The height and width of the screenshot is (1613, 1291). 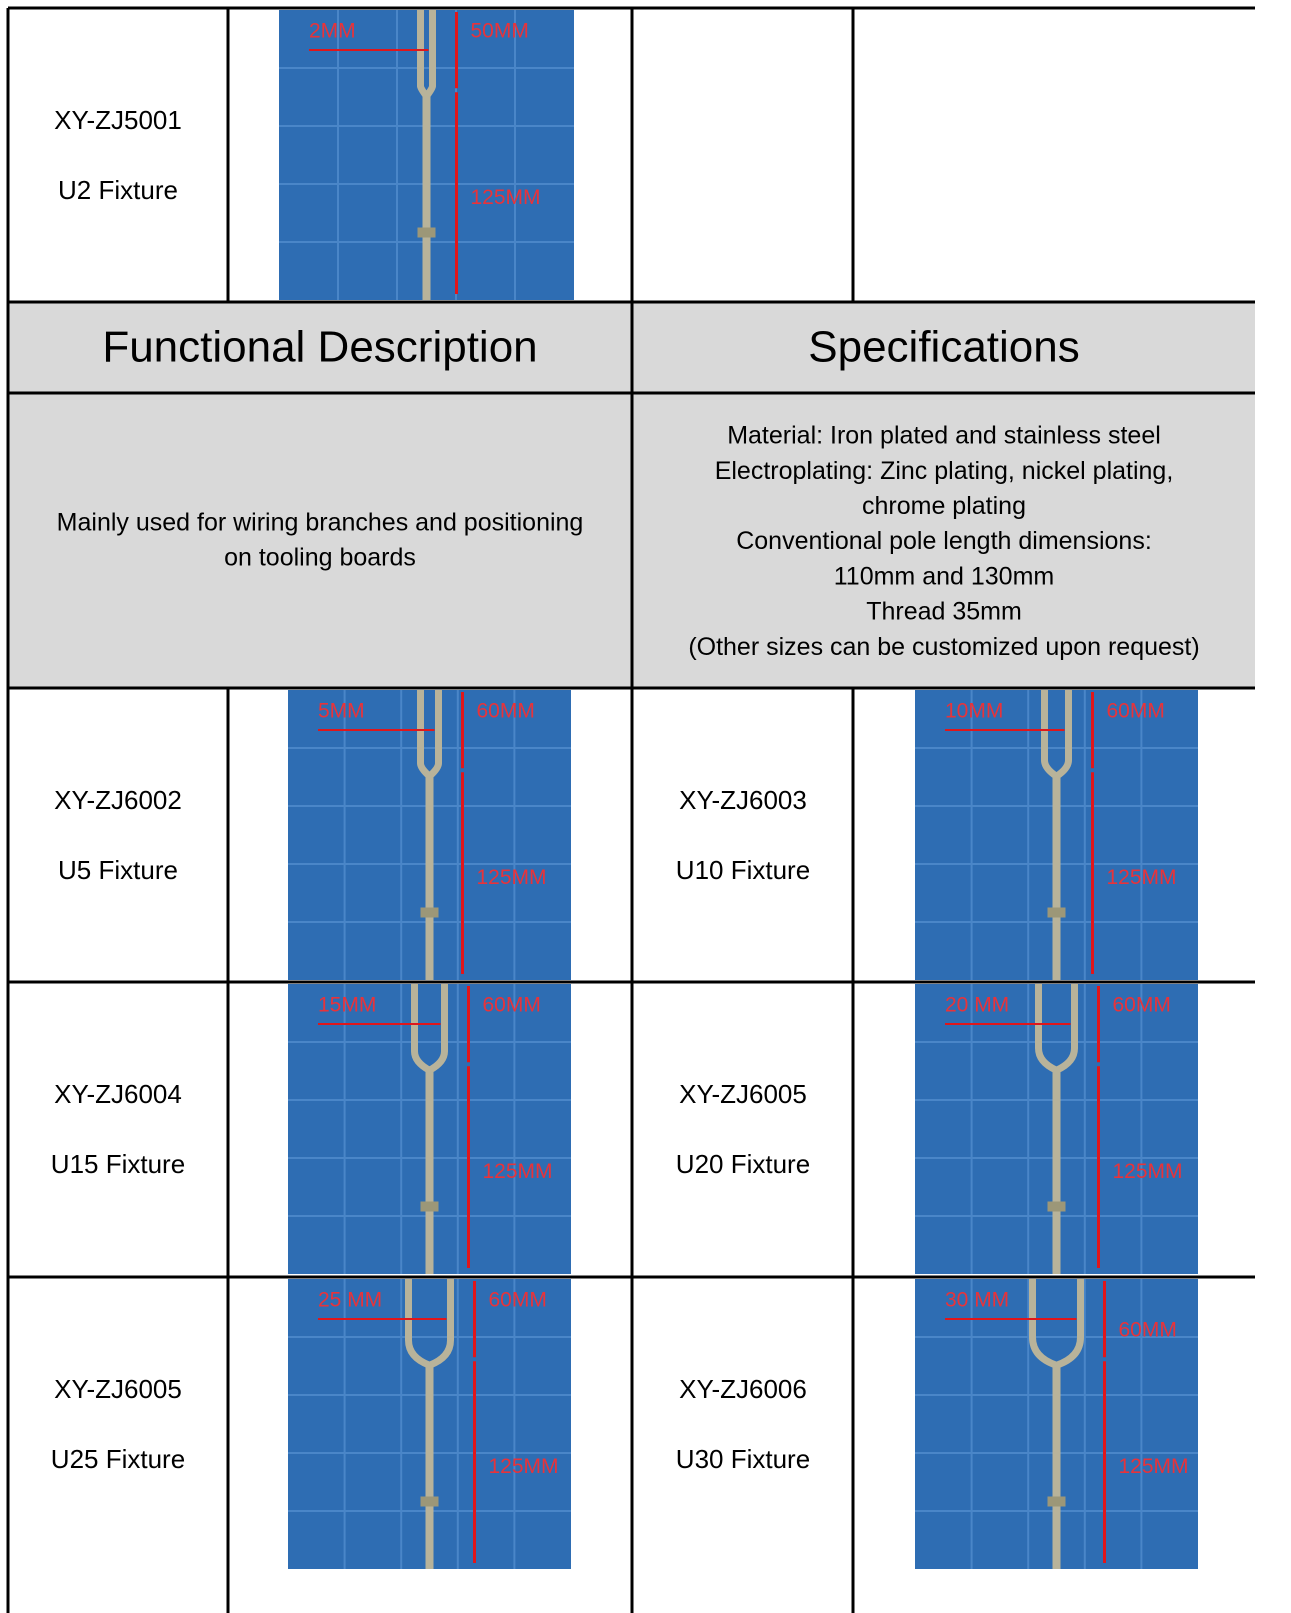 What do you see at coordinates (743, 800) in the screenshot?
I see `product-code: XY-ZJ6003` at bounding box center [743, 800].